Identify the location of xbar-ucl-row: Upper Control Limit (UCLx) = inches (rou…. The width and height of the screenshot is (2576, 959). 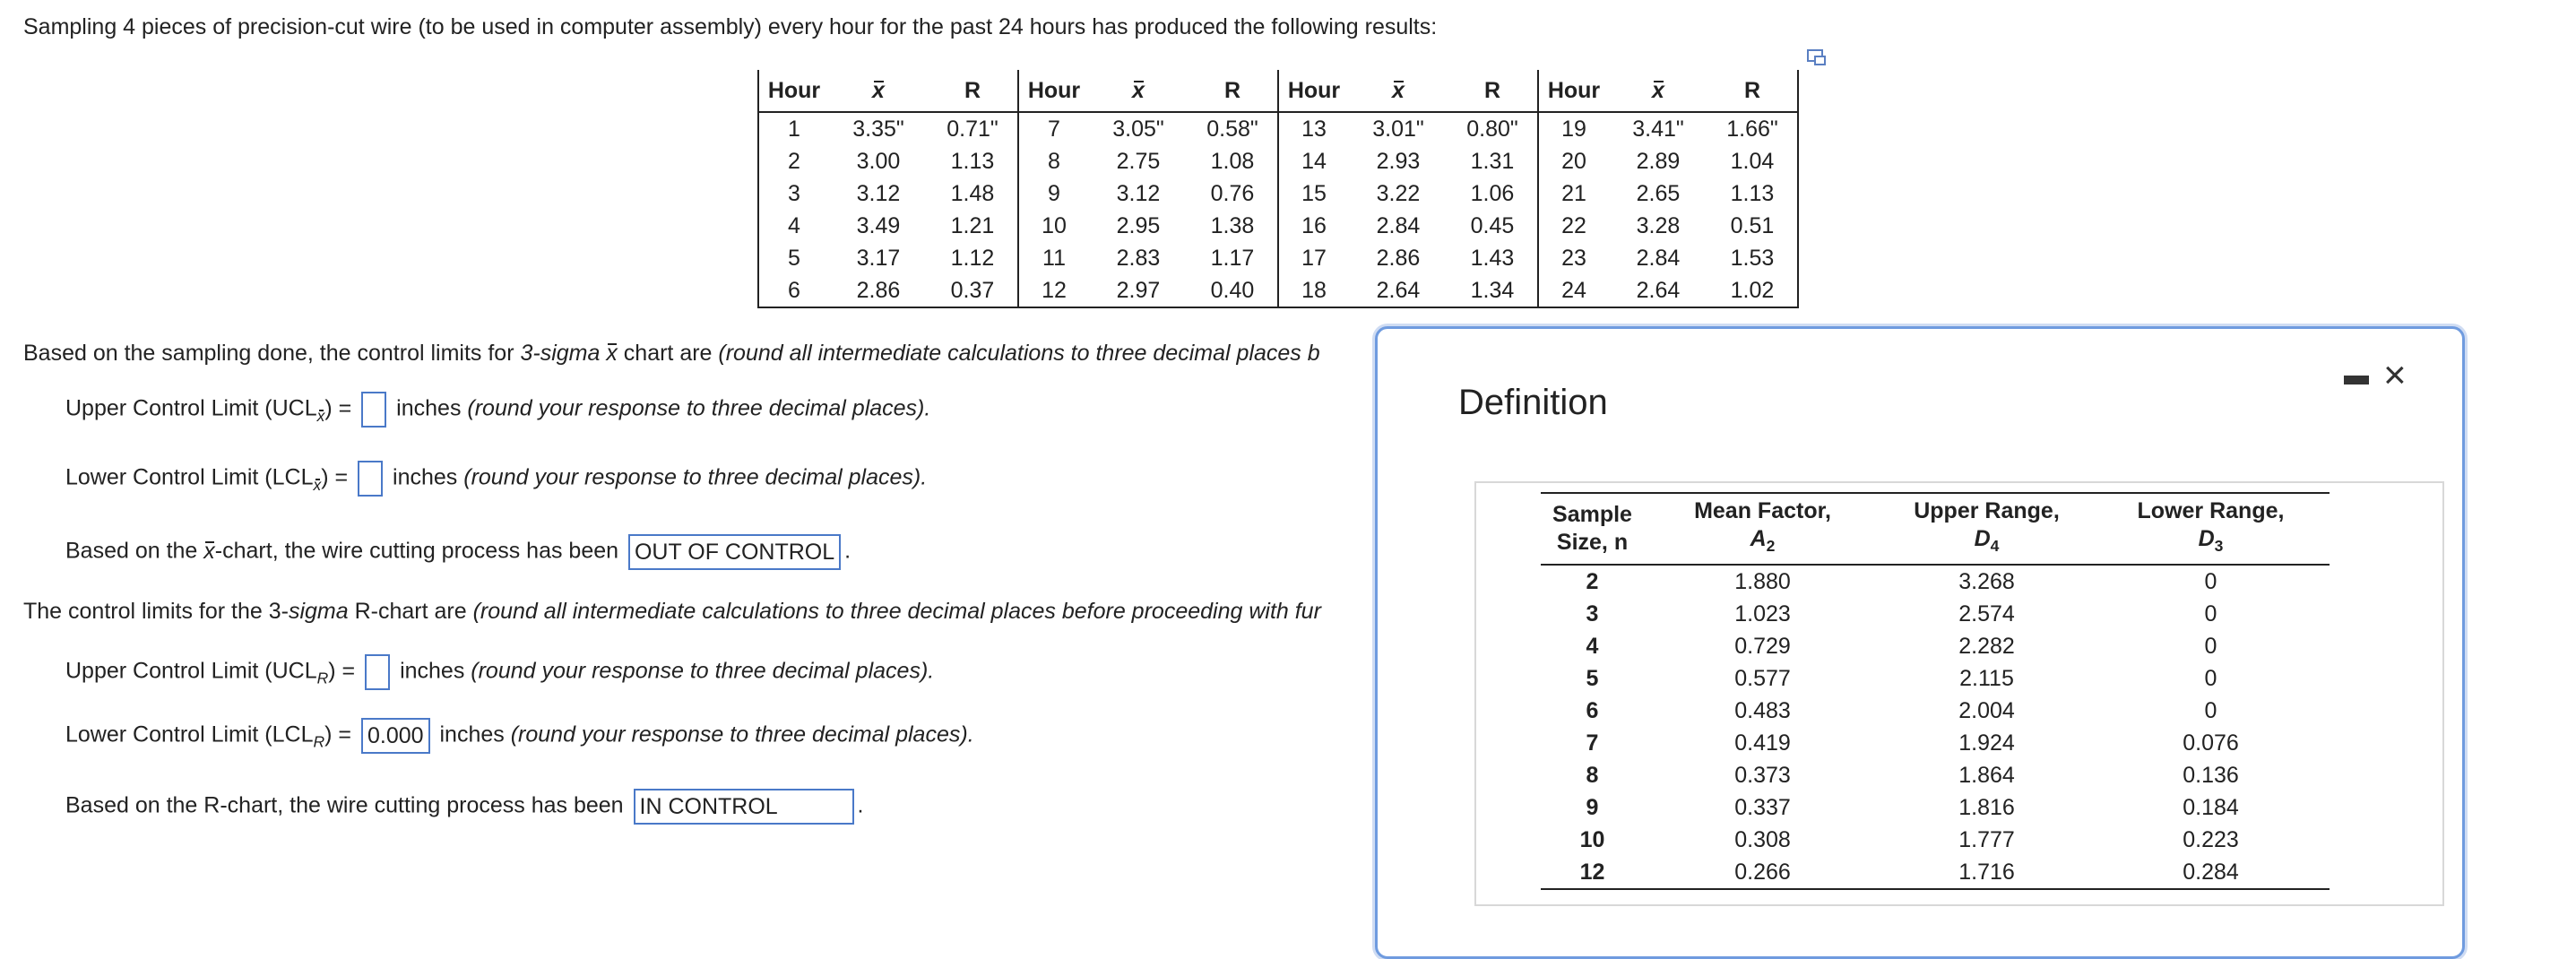
(497, 410).